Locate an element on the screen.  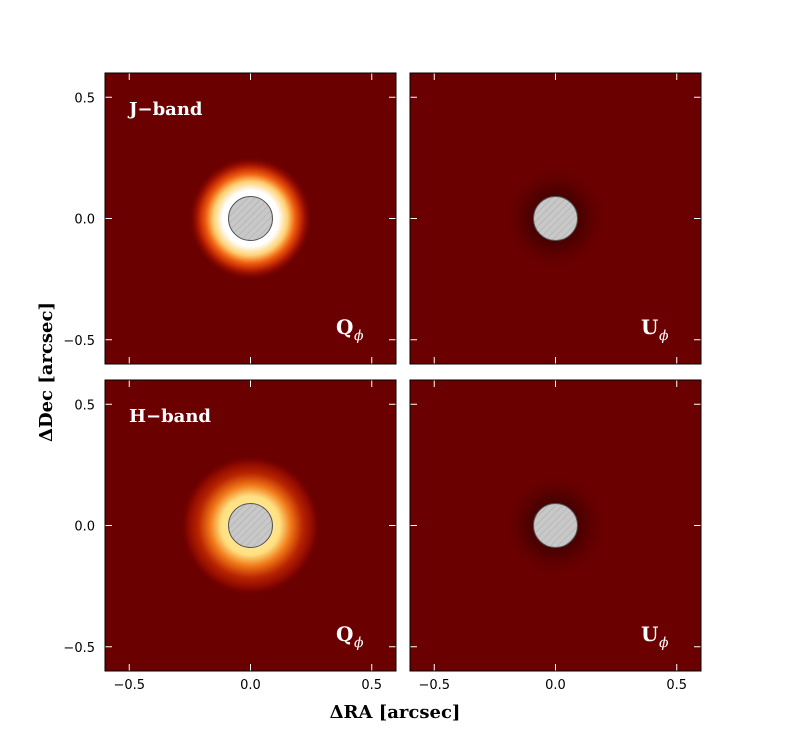
panel-title: J−band is located at coordinates (165, 109).